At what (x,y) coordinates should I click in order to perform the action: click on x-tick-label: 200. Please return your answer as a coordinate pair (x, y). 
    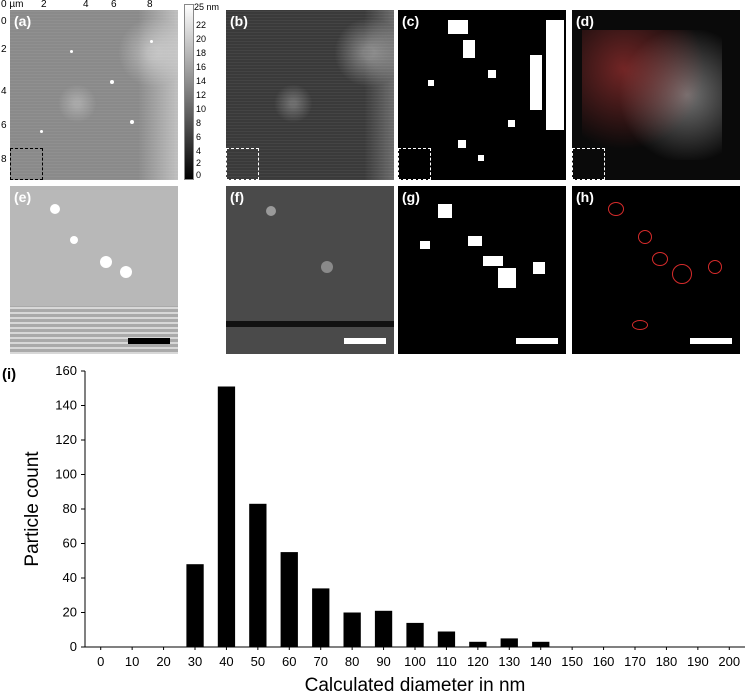
    Looking at the image, I should click on (729, 661).